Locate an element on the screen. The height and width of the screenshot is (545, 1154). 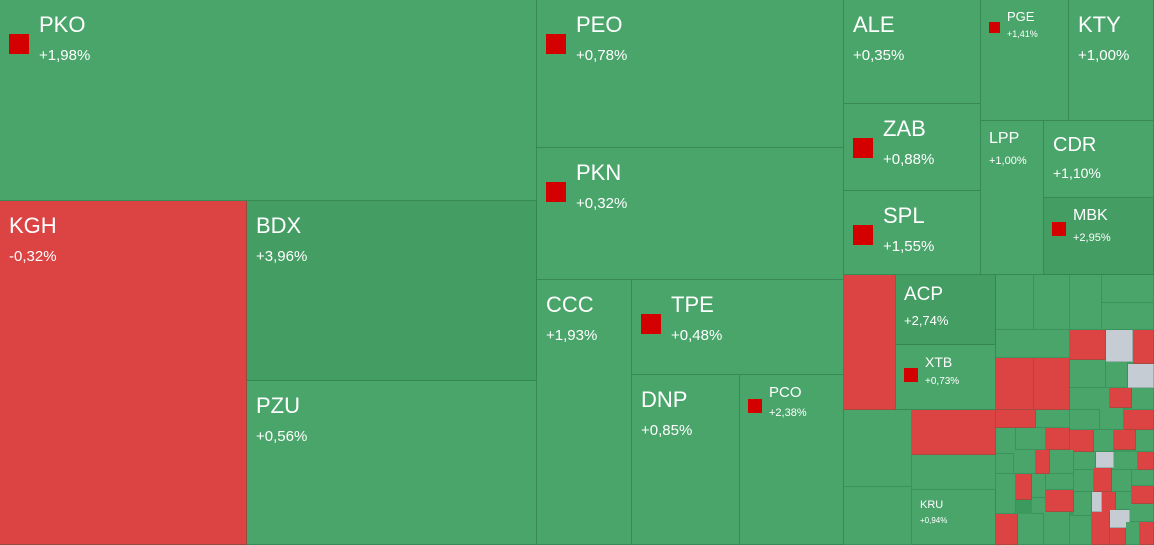
ticker-label: TPE is located at coordinates (692, 304).